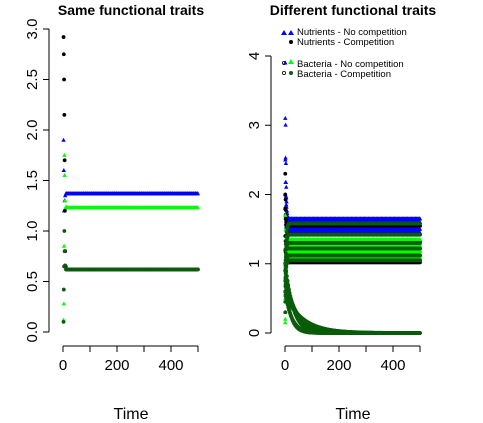 The width and height of the screenshot is (483, 423). Describe the element at coordinates (254, 333) in the screenshot. I see `y-tick-label: 0` at that location.